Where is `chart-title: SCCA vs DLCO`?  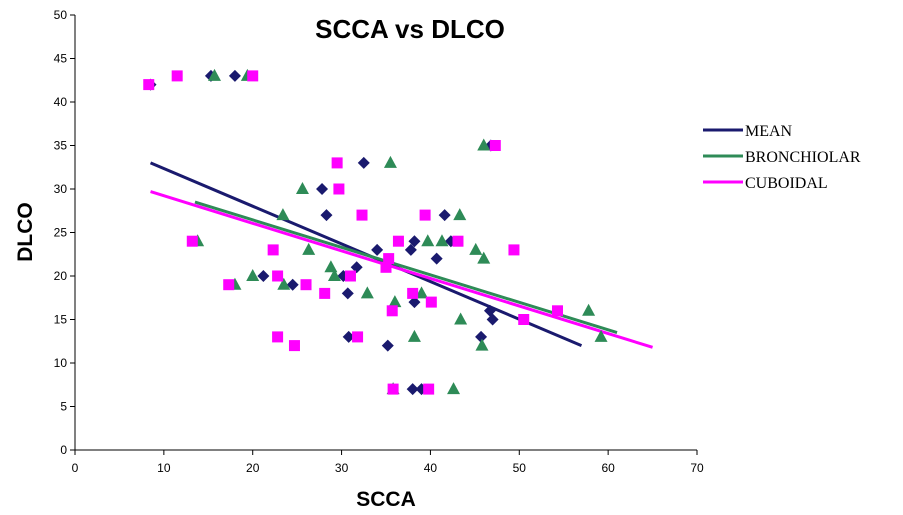 chart-title: SCCA vs DLCO is located at coordinates (410, 29).